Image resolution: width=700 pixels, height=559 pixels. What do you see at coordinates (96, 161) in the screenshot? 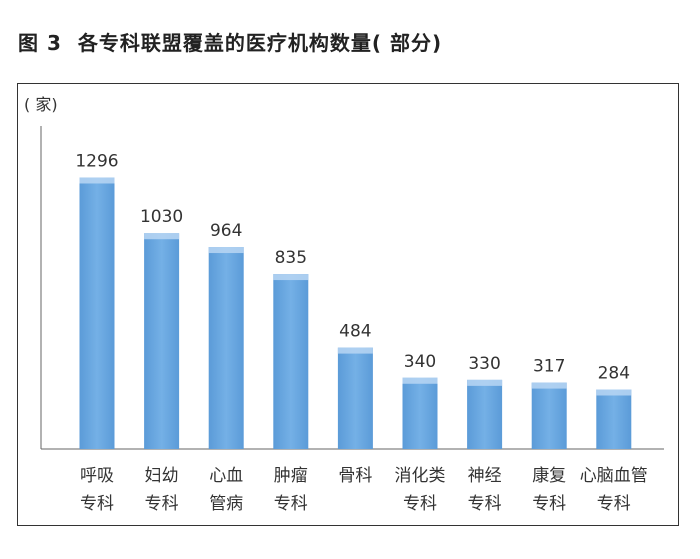
I see `data-label-1: 1296` at bounding box center [96, 161].